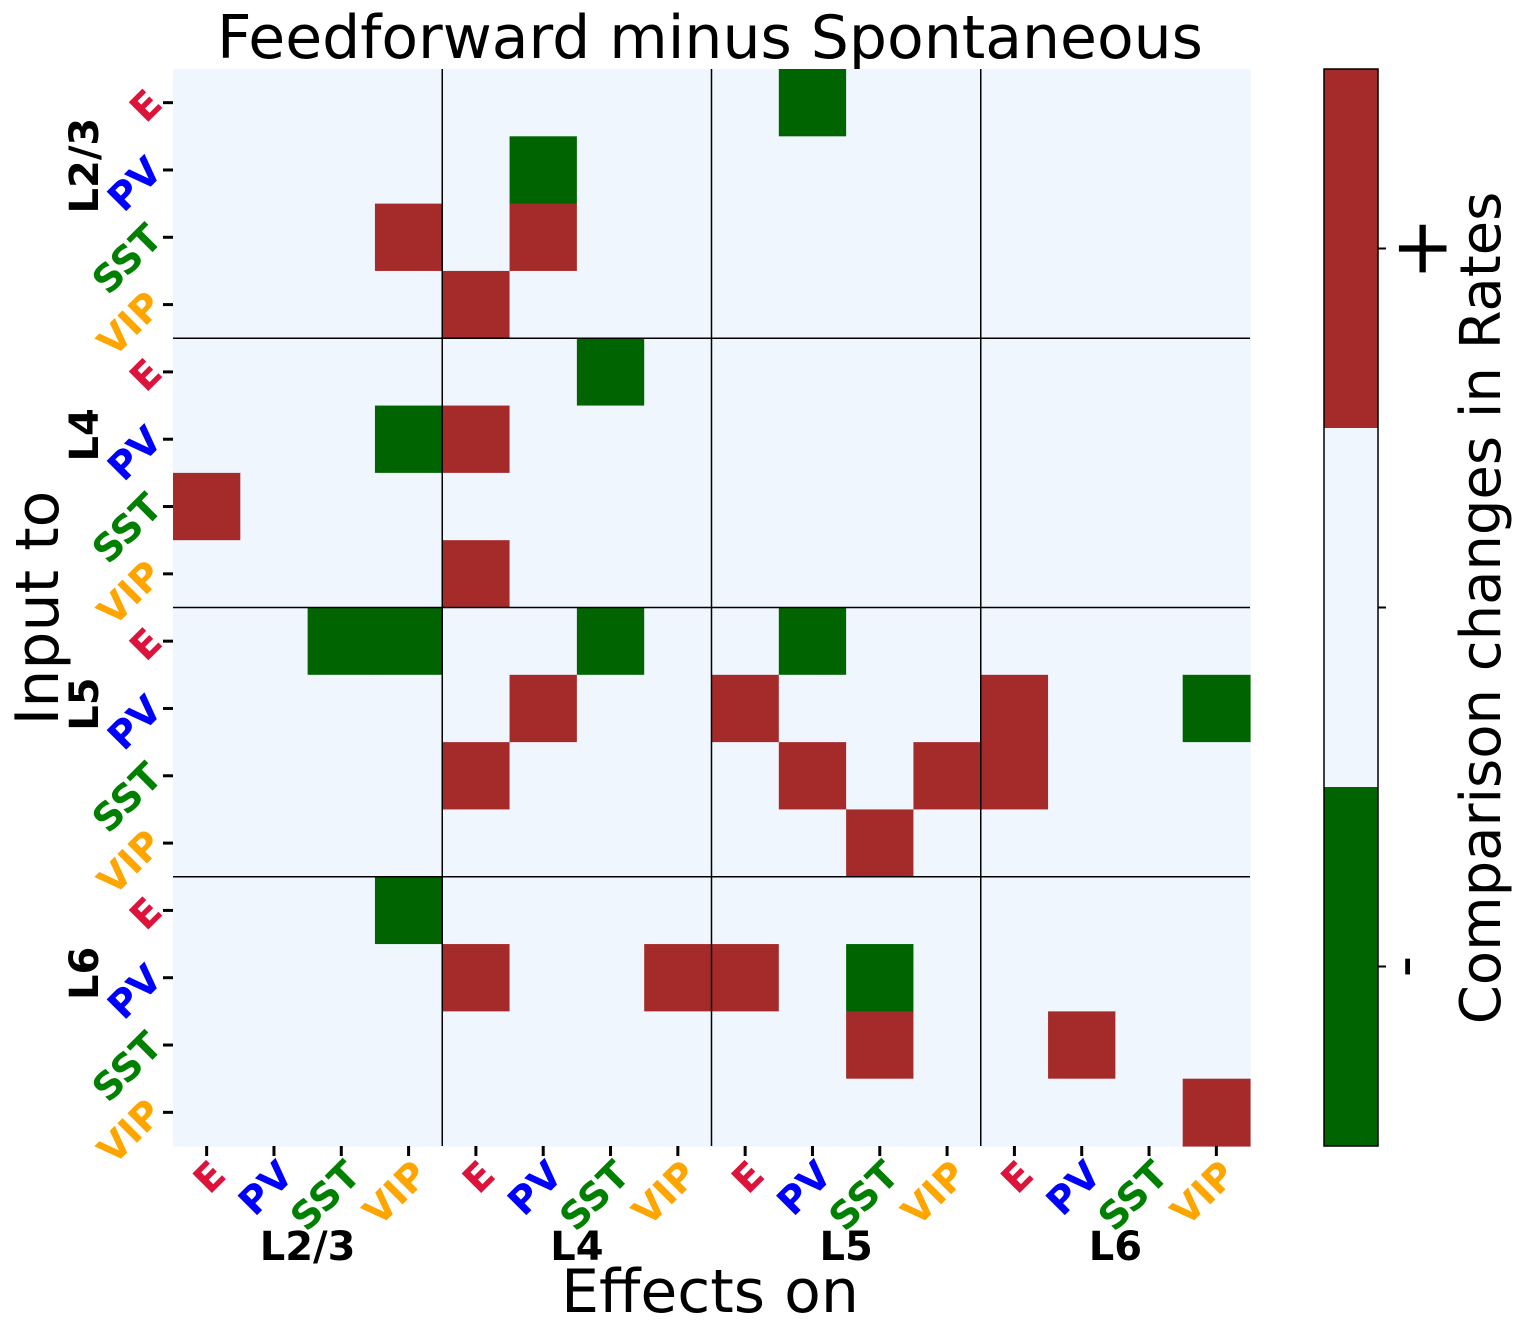 The width and height of the screenshot is (1521, 1333). Describe the element at coordinates (1481, 608) in the screenshot. I see `colorbar-label: Comparison changes in Rates` at that location.